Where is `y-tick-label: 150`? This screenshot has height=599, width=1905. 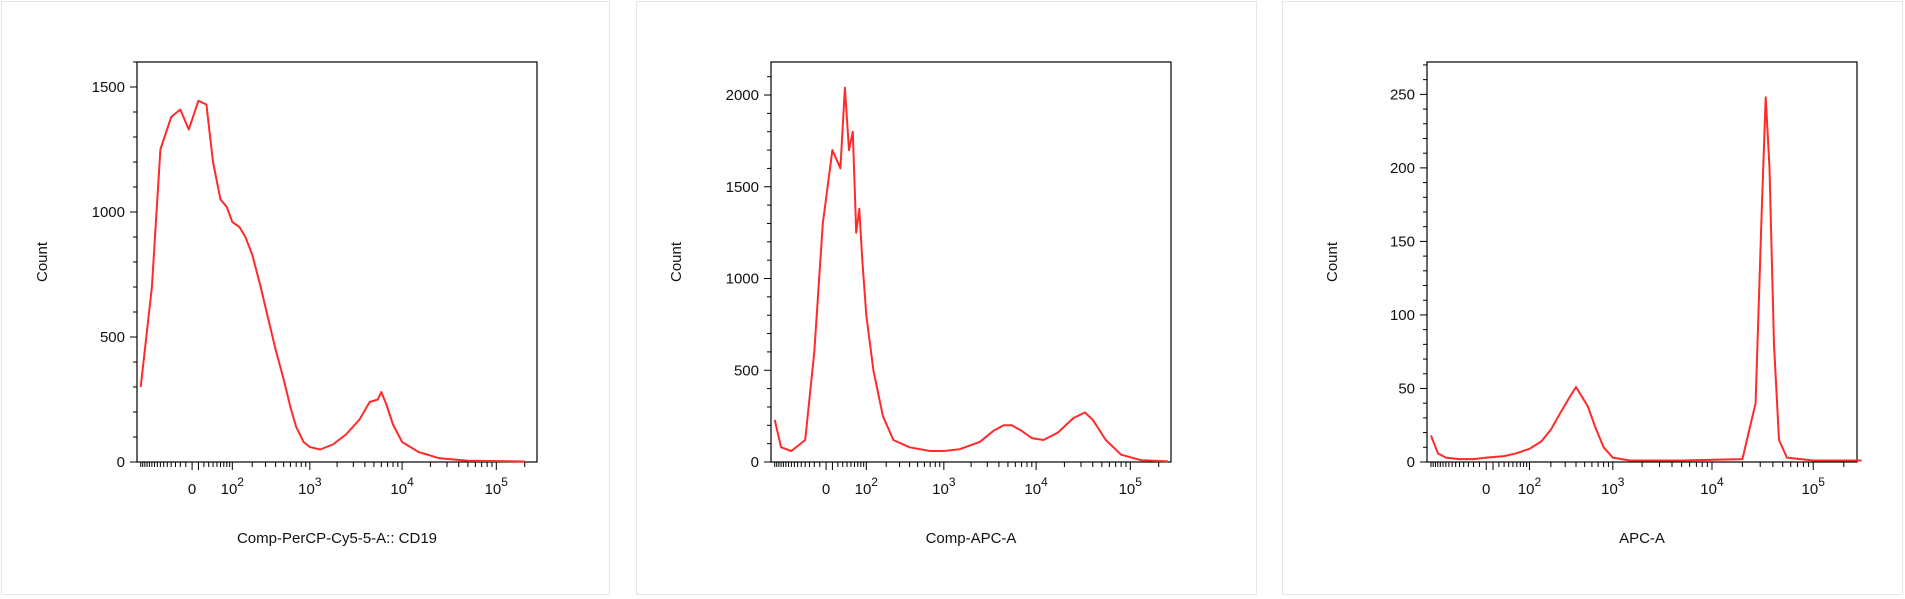 y-tick-label: 150 is located at coordinates (1402, 241).